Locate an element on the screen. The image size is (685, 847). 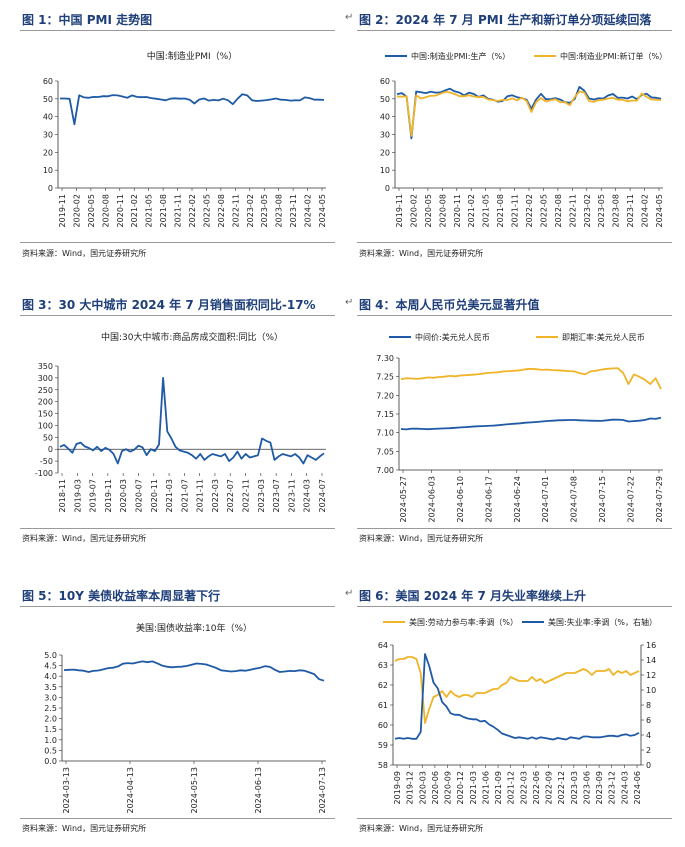
y-tick-label: 3.0 is located at coordinates (50, 697).